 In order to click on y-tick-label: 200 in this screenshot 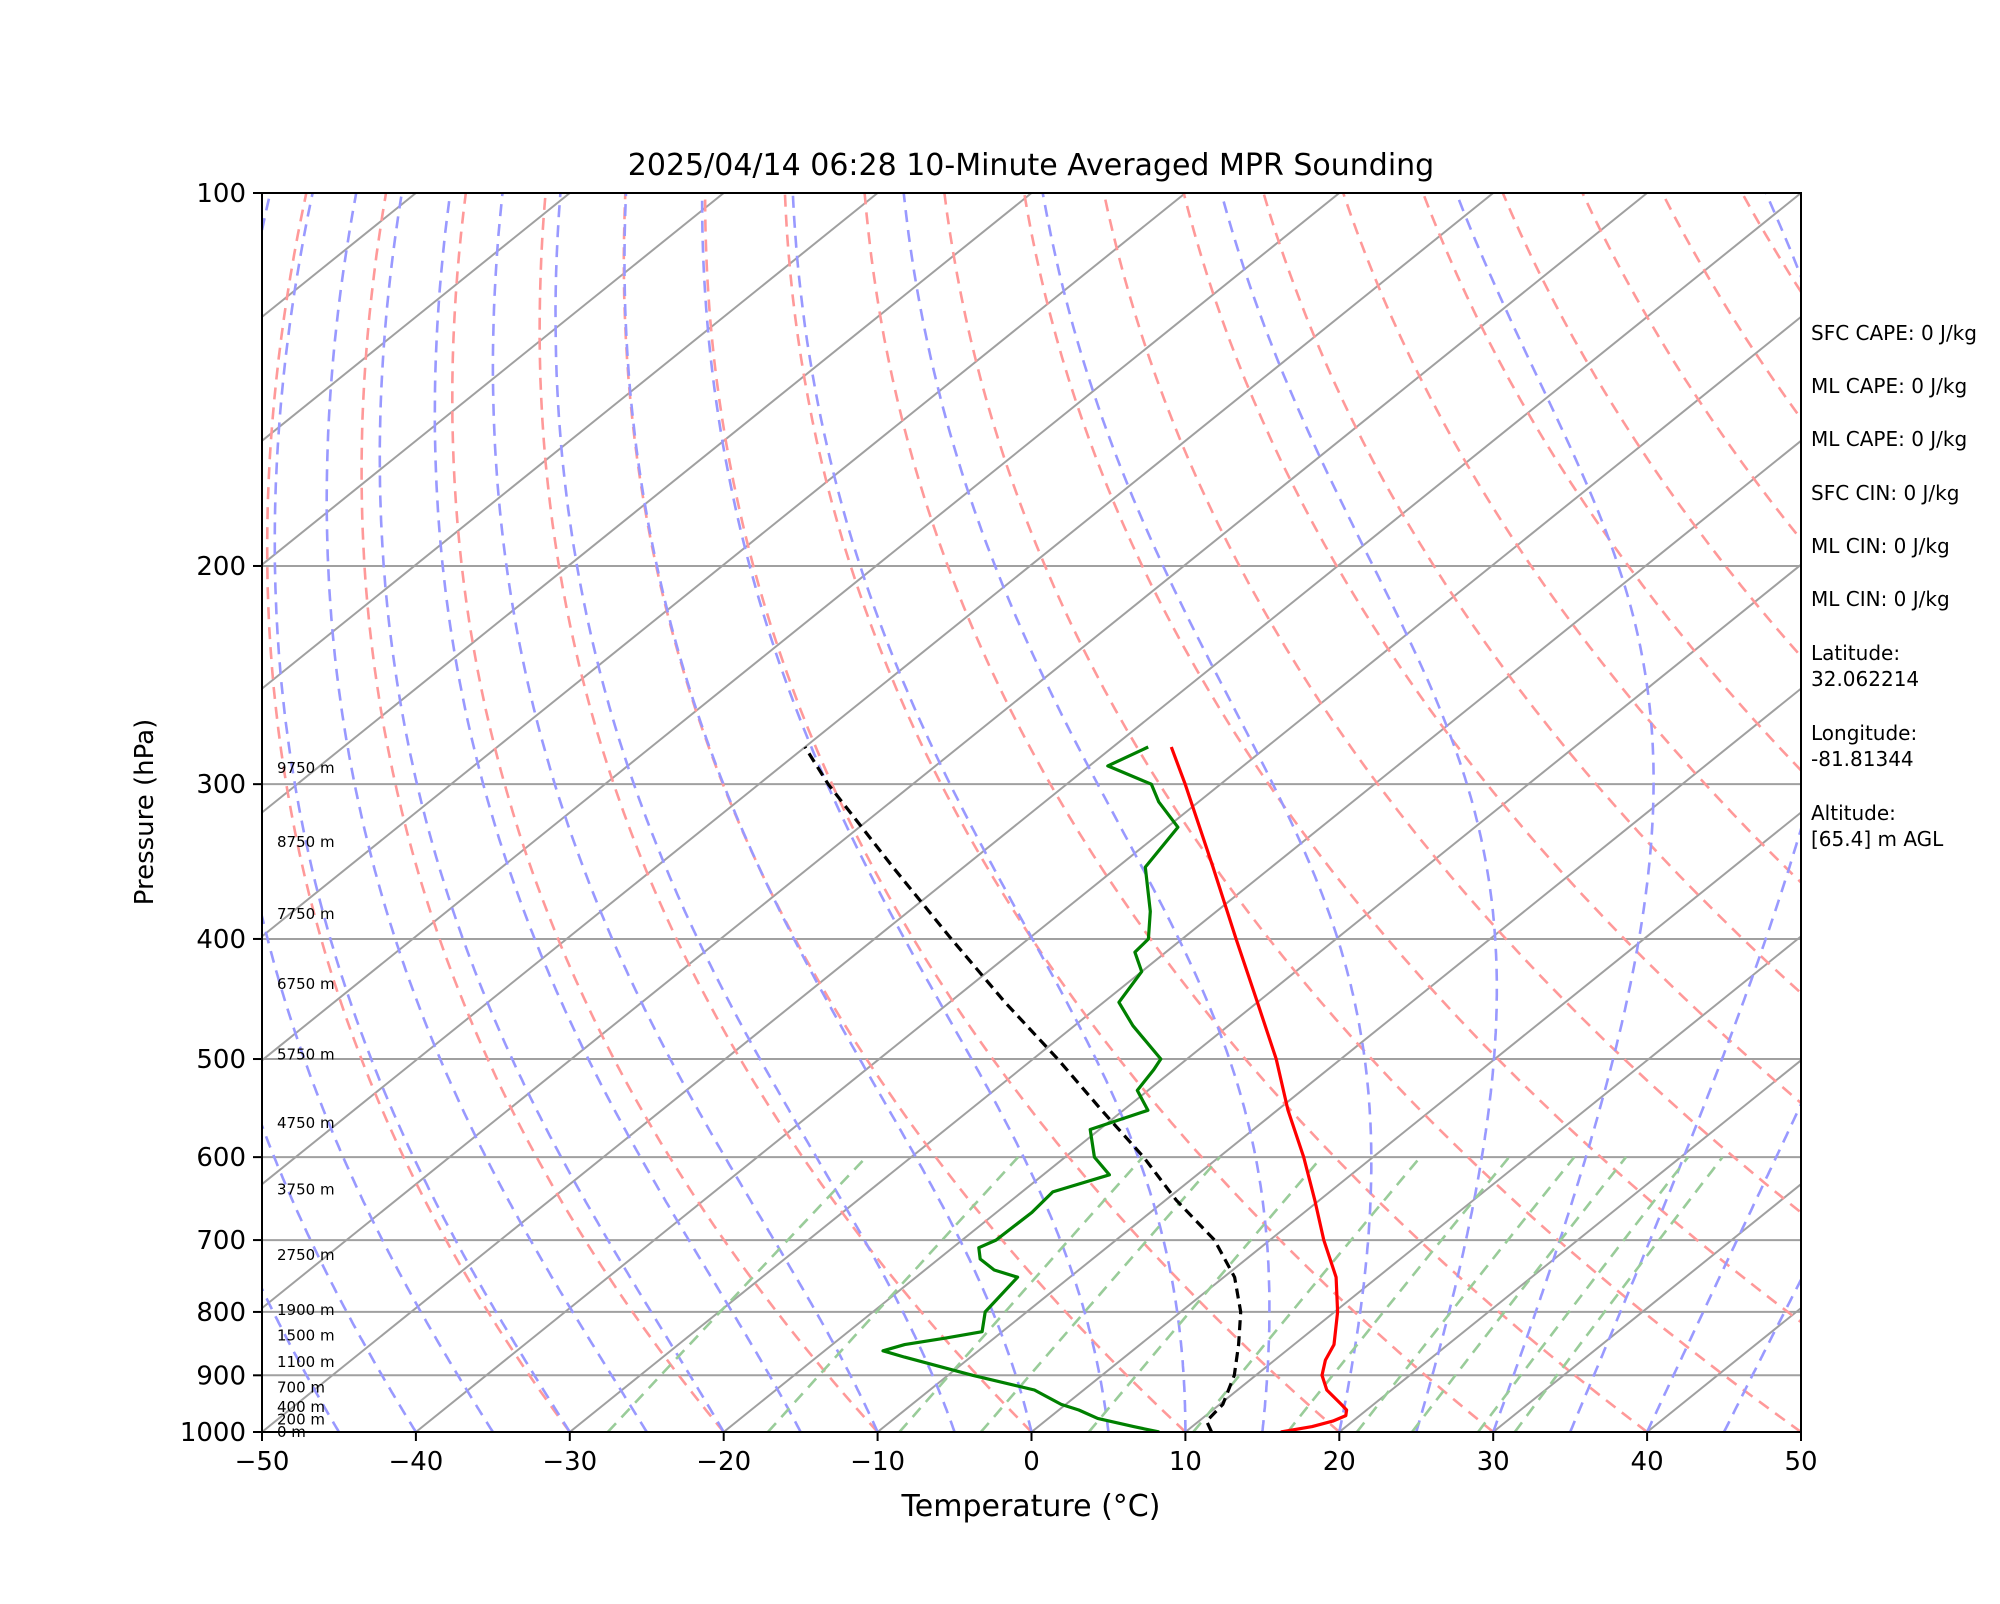, I will do `click(221, 567)`.